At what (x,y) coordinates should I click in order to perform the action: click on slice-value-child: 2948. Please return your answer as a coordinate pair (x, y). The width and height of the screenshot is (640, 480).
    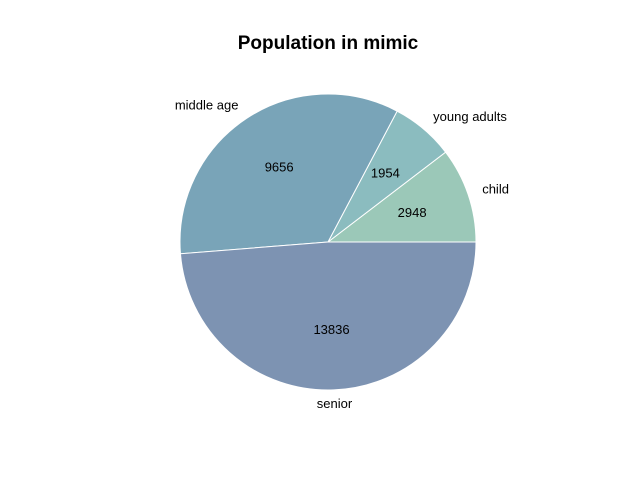
    Looking at the image, I should click on (412, 212).